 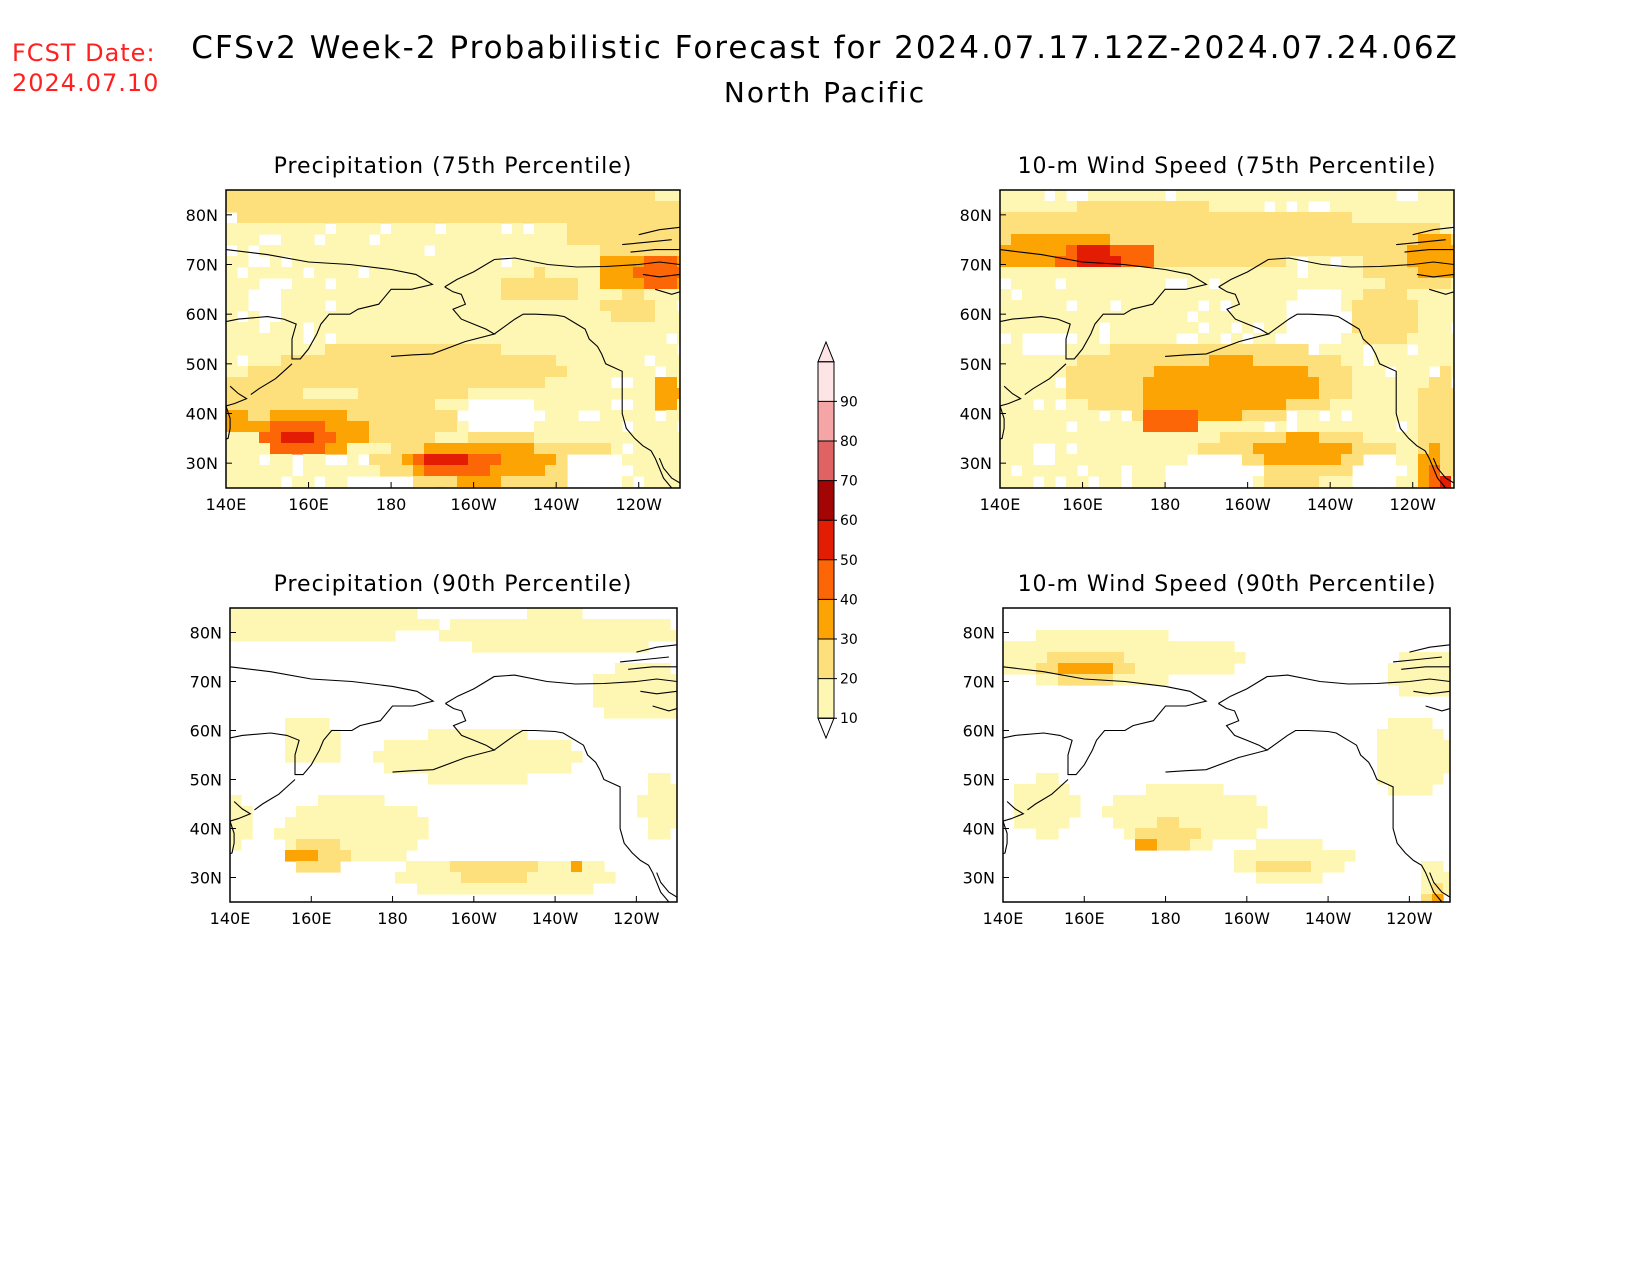 What do you see at coordinates (849, 680) in the screenshot?
I see `colorbar-label: 20` at bounding box center [849, 680].